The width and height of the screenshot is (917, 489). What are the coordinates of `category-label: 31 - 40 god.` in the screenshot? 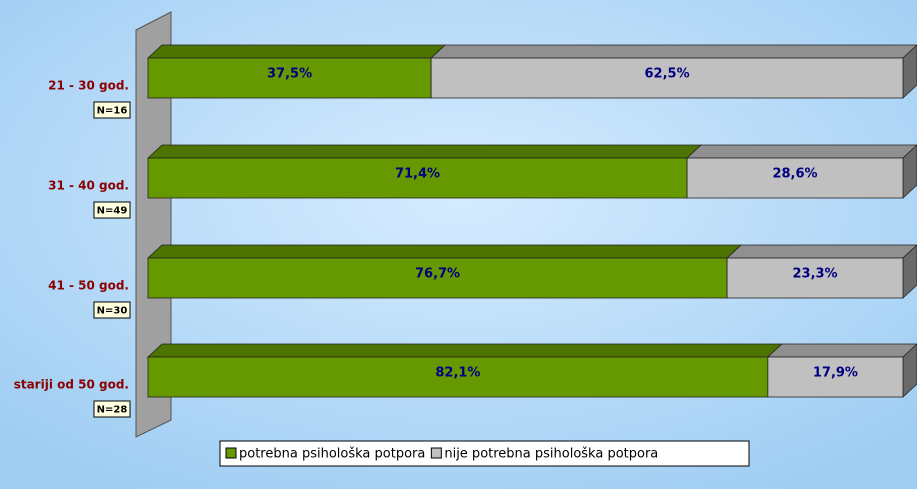 It's located at (88, 186).